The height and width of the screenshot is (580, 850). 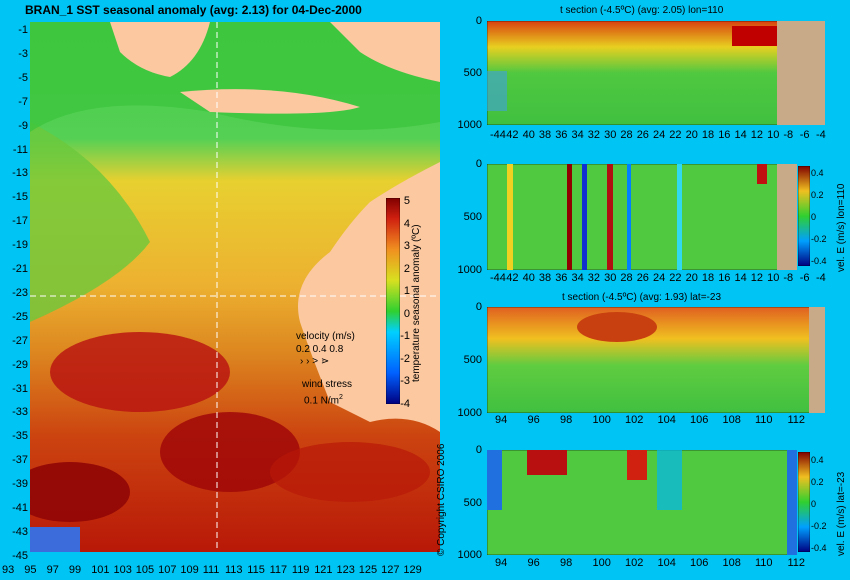 What do you see at coordinates (472, 73) in the screenshot?
I see `panel-depth-tick: 500` at bounding box center [472, 73].